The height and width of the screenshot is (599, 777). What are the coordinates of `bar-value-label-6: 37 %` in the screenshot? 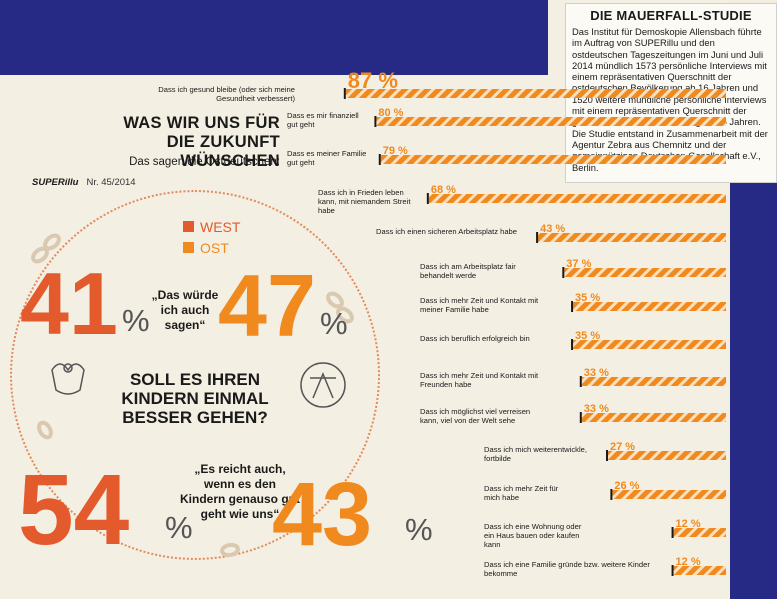 It's located at (578, 264).